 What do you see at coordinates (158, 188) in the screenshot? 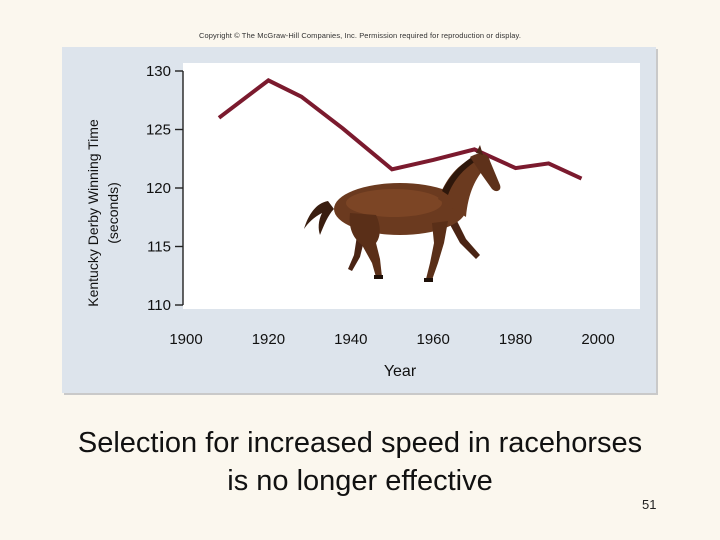
I see `y-tick-label: 120` at bounding box center [158, 188].